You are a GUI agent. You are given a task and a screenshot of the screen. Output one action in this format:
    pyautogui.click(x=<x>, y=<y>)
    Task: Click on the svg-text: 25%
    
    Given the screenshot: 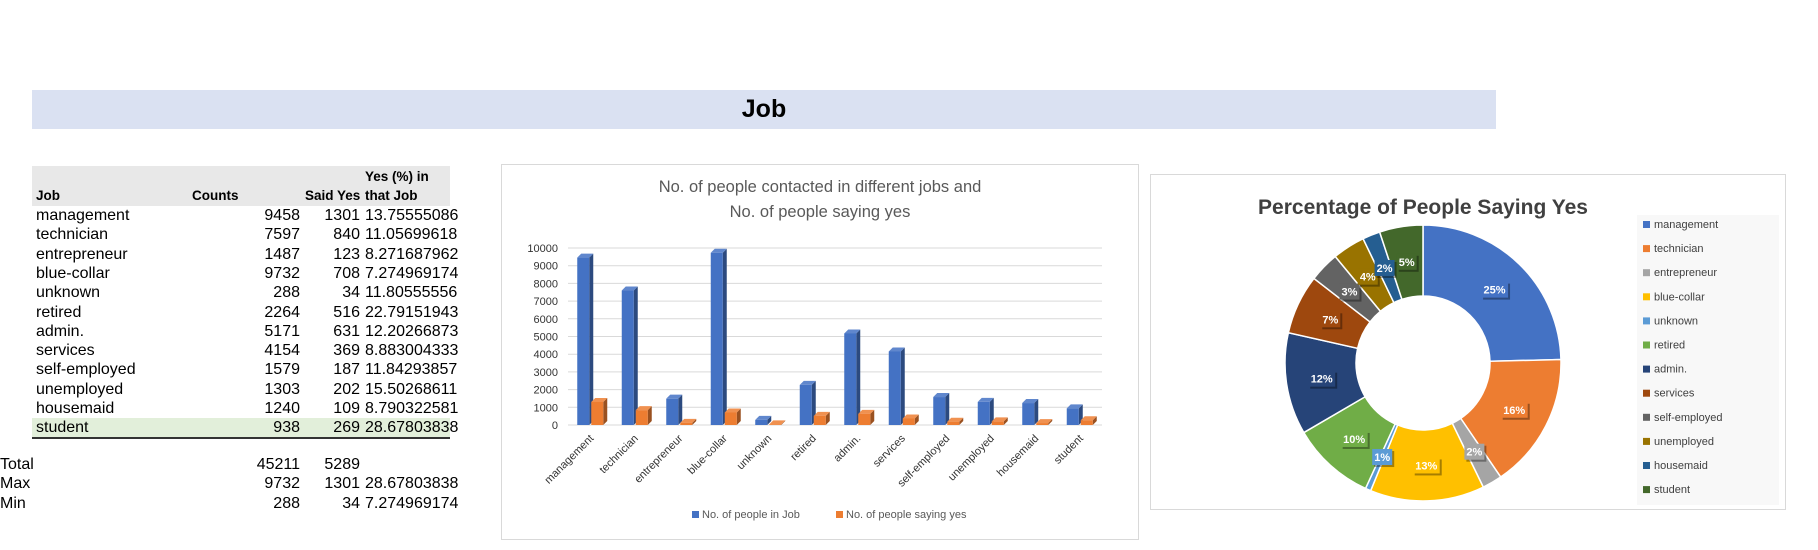 What is the action you would take?
    pyautogui.click(x=1495, y=291)
    